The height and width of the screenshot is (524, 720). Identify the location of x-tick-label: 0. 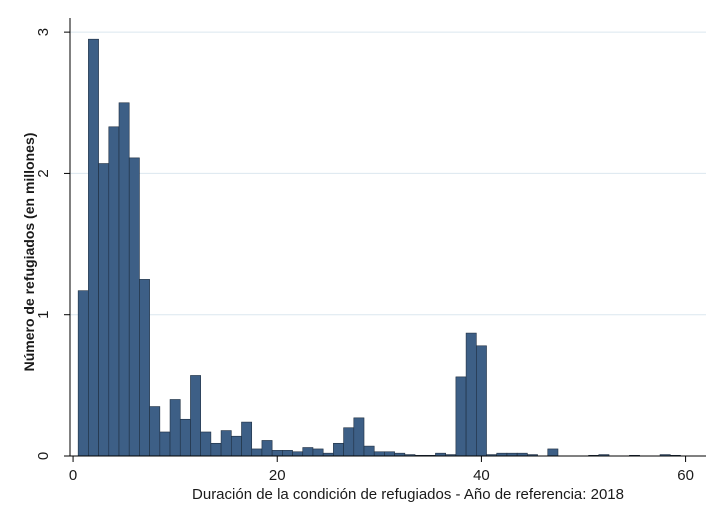
(73, 475).